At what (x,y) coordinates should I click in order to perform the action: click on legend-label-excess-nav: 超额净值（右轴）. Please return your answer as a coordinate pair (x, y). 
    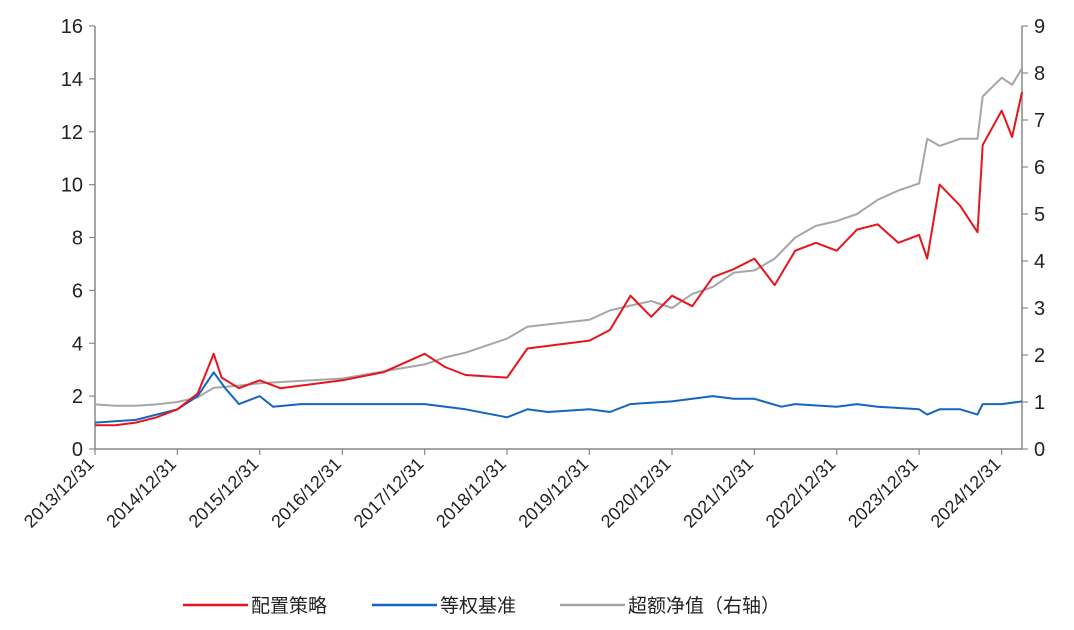
    Looking at the image, I should click on (704, 606).